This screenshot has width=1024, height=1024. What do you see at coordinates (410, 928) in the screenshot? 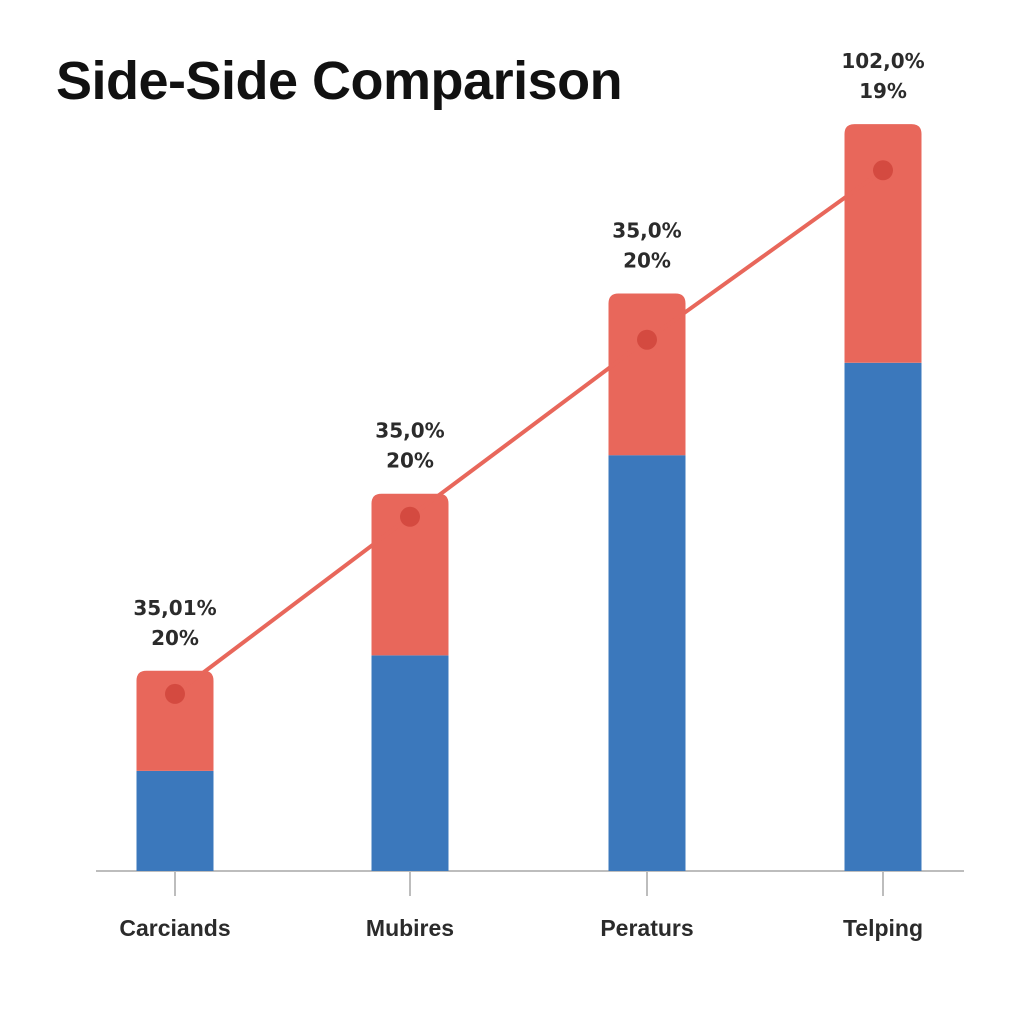
I see `x-tick-label: Mubires` at bounding box center [410, 928].